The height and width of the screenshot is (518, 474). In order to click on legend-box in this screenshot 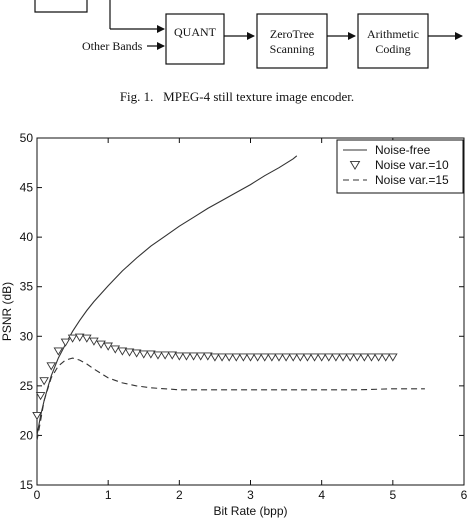, I will do `click(400, 166)`.